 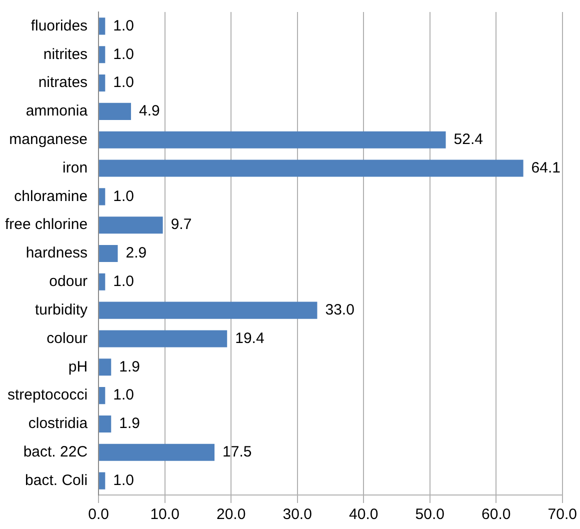 What do you see at coordinates (67, 338) in the screenshot?
I see `y-tick-label: colour` at bounding box center [67, 338].